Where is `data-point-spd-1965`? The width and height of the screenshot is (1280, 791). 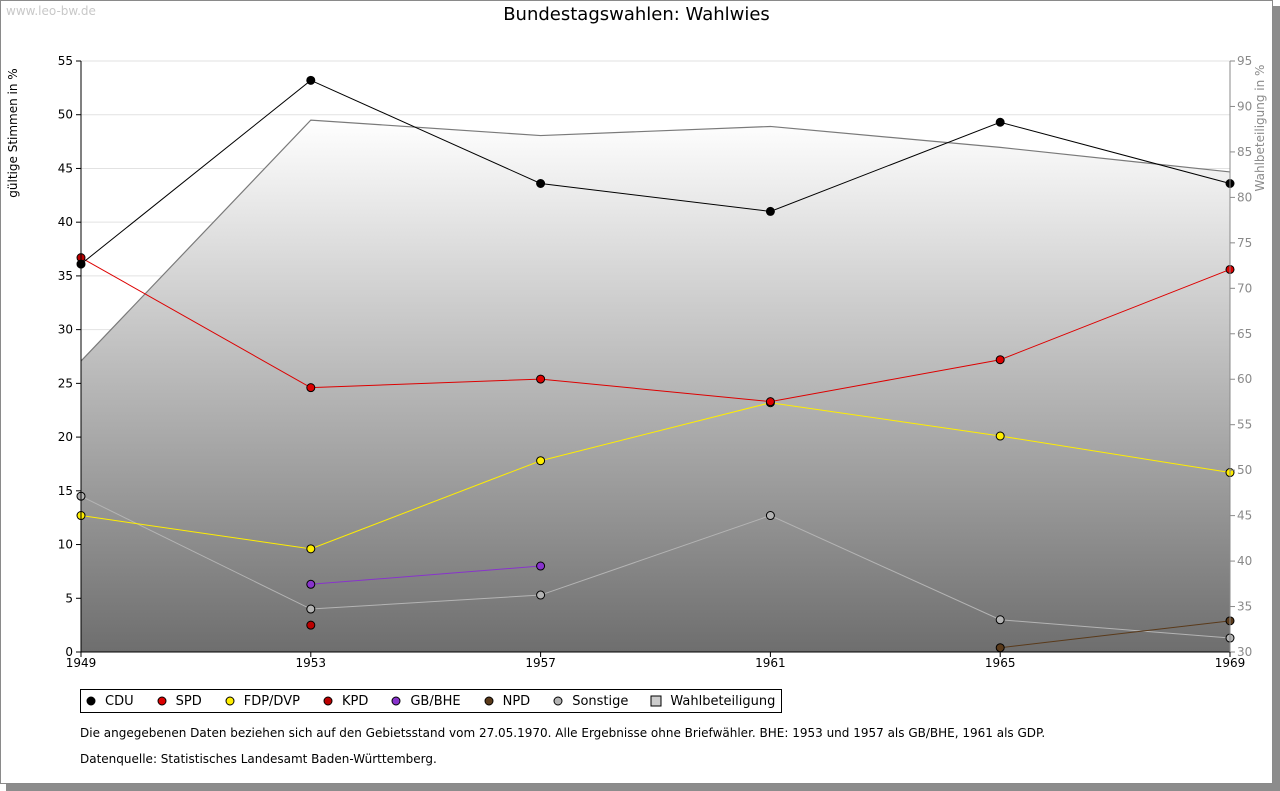 data-point-spd-1965 is located at coordinates (1000, 360).